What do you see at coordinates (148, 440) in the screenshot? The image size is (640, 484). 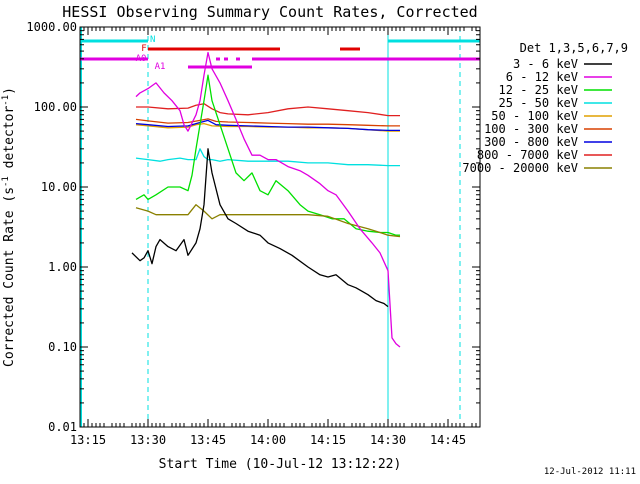 I see `x-tick-label: 13:30` at bounding box center [148, 440].